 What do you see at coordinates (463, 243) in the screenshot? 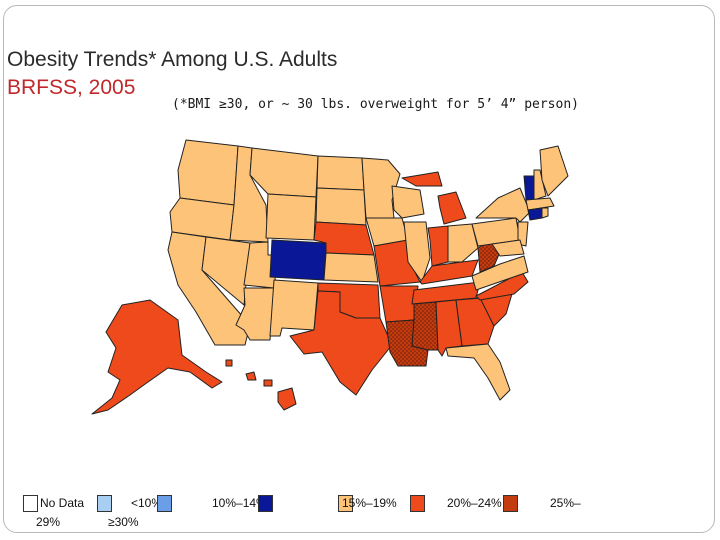
I see `state-ohio` at bounding box center [463, 243].